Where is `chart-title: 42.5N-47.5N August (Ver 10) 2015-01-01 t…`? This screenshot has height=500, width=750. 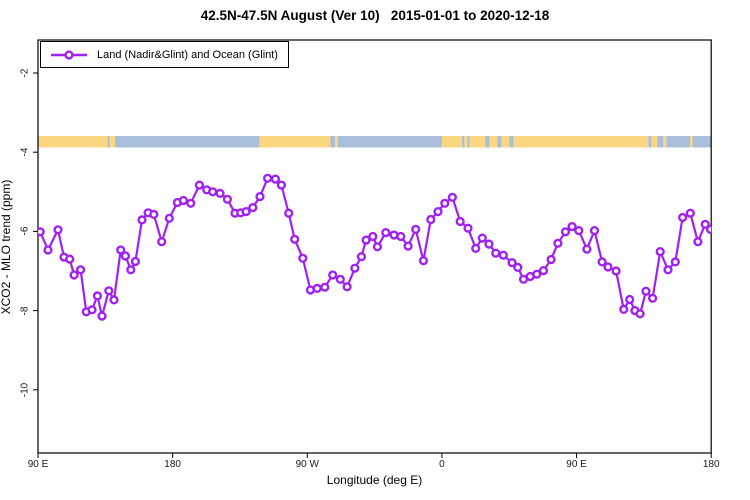 chart-title: 42.5N-47.5N August (Ver 10) 2015-01-01 t… is located at coordinates (375, 15).